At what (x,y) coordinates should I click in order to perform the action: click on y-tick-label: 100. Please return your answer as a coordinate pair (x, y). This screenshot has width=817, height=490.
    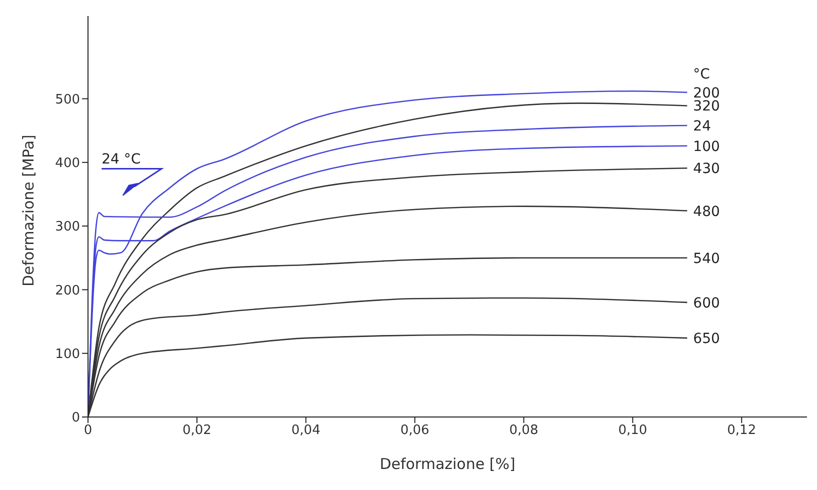
    Looking at the image, I should click on (67, 354).